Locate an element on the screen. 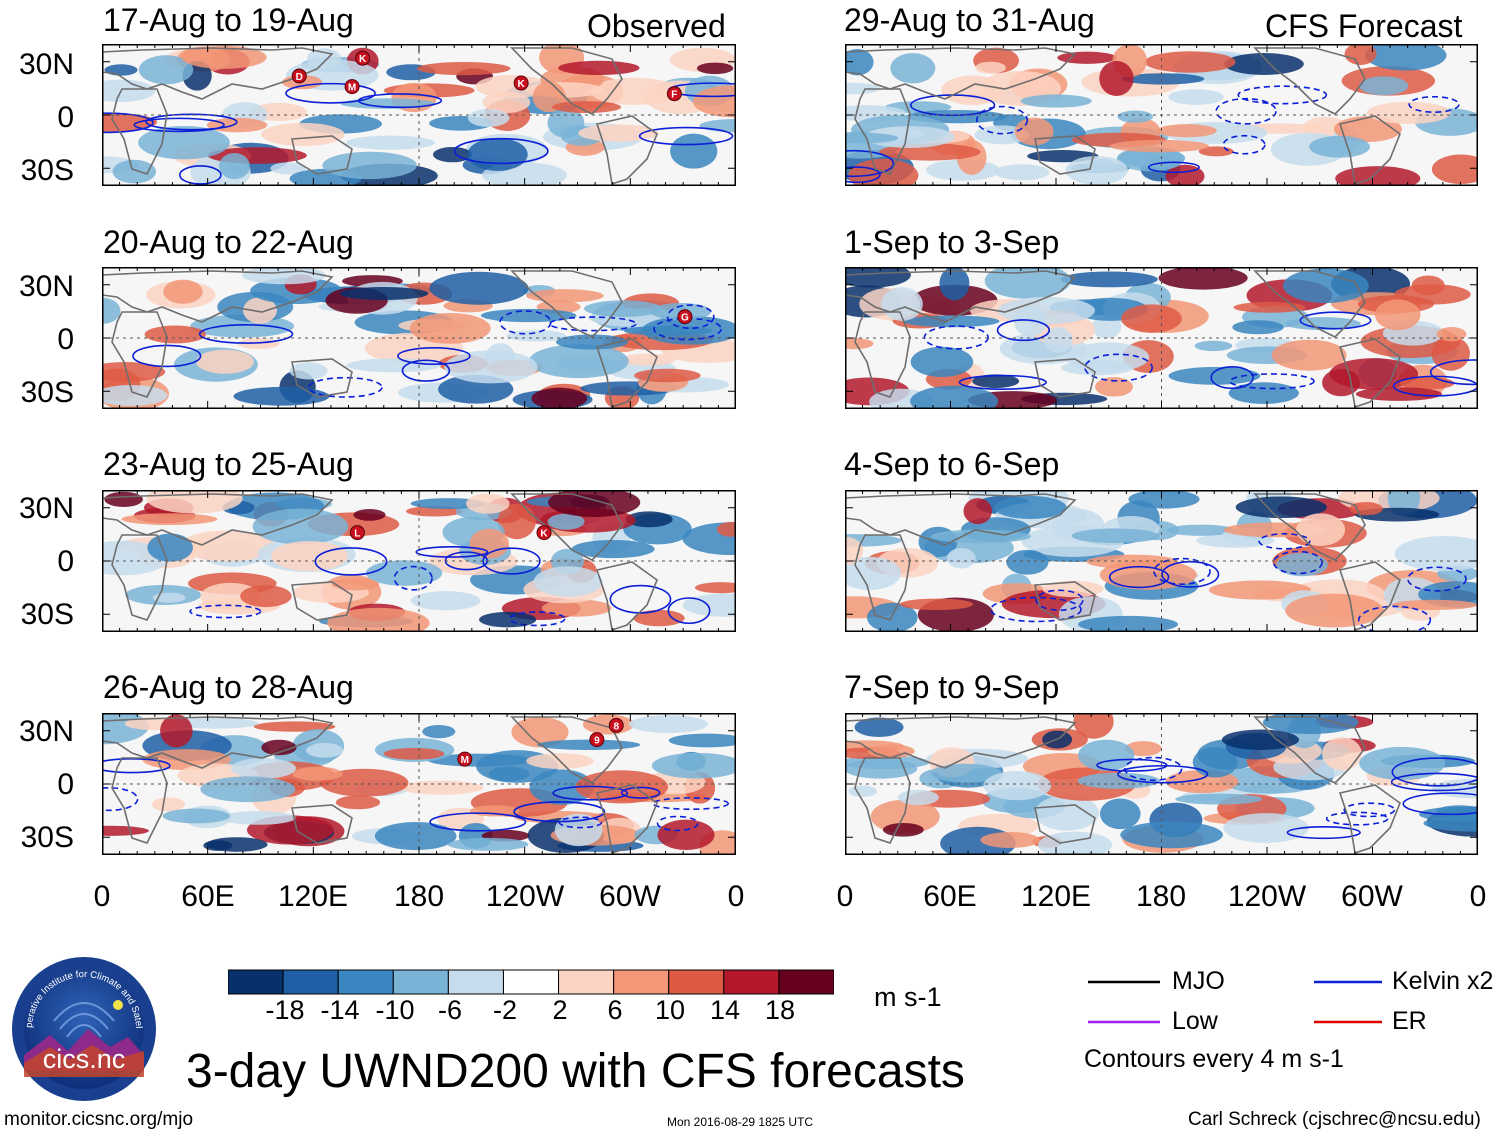 This screenshot has height=1137, width=1510. legend-line-mjo is located at coordinates (1124, 982).